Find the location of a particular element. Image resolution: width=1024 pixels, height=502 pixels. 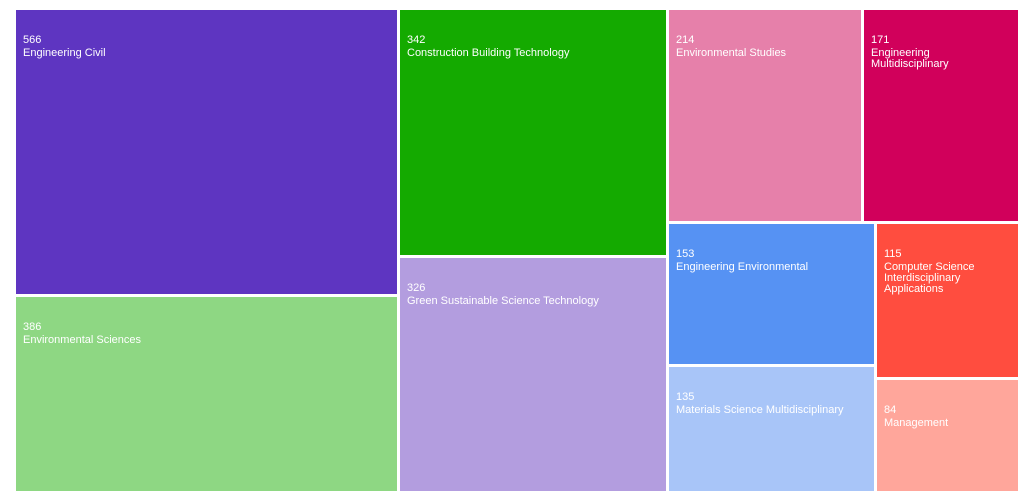

tile-label: 84 Management is located at coordinates (948, 417).